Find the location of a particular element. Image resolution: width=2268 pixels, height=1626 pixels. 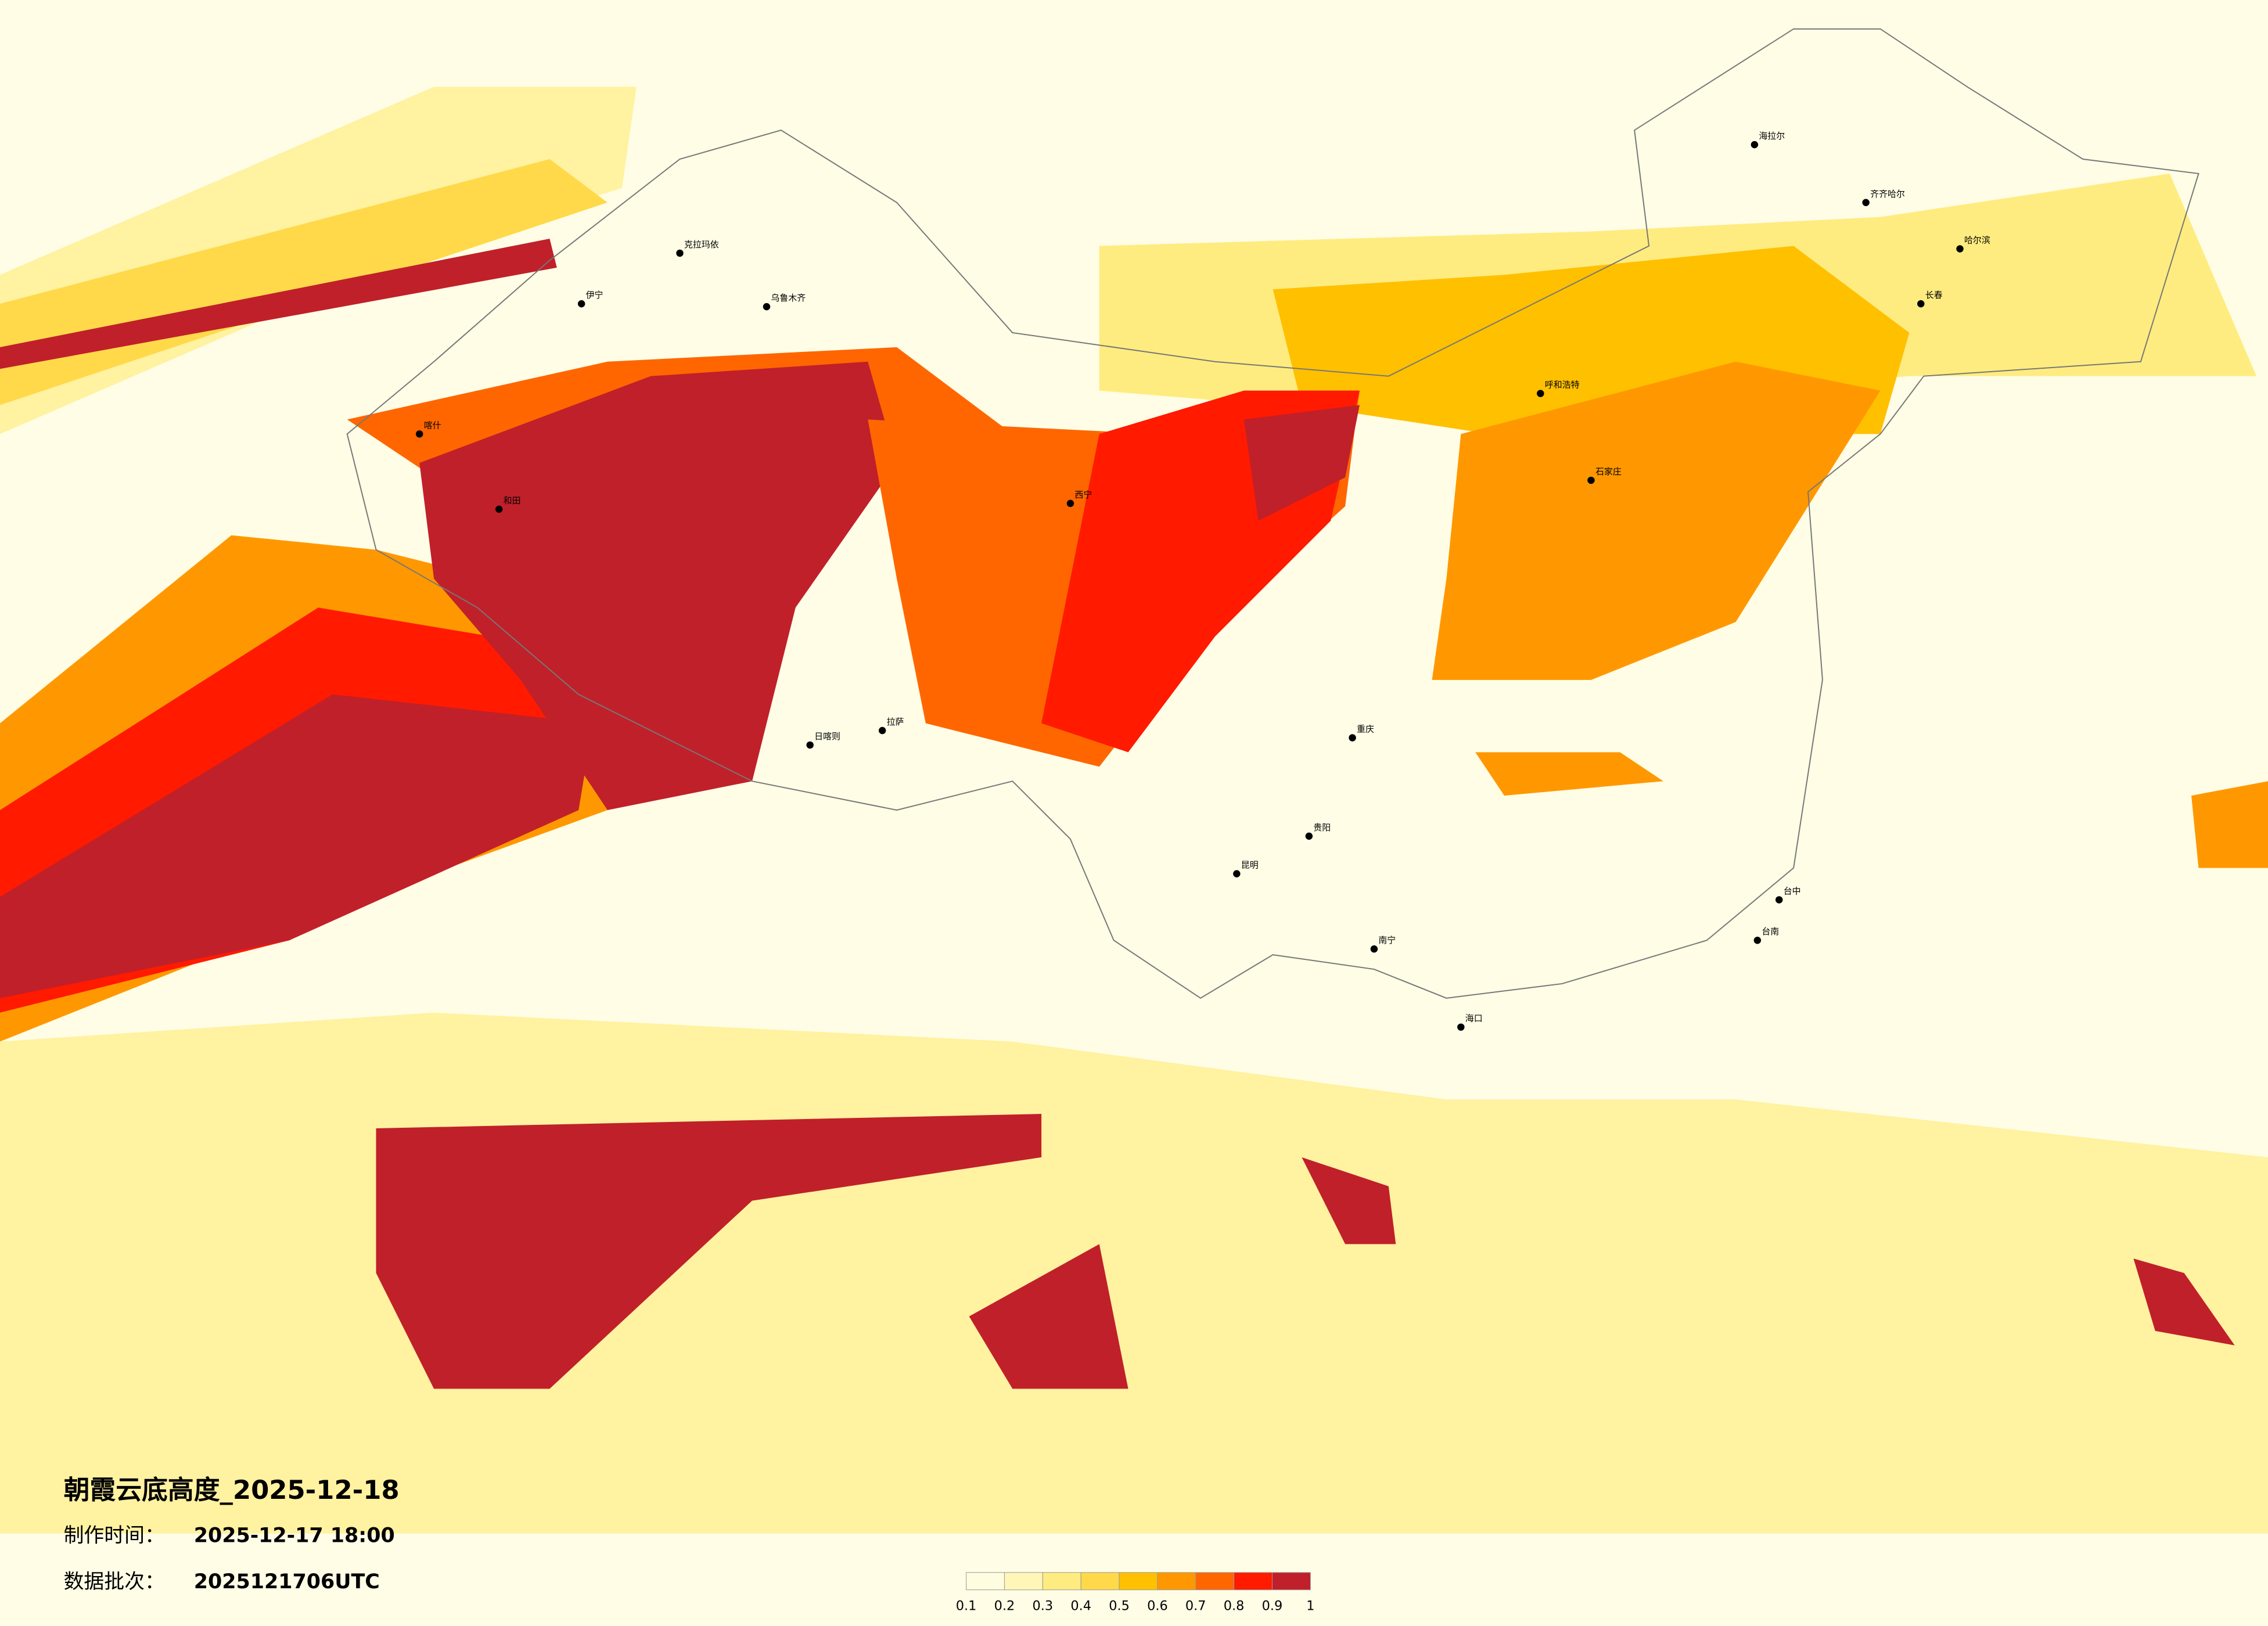

info-label: 数据批次： is located at coordinates (114, 1581).